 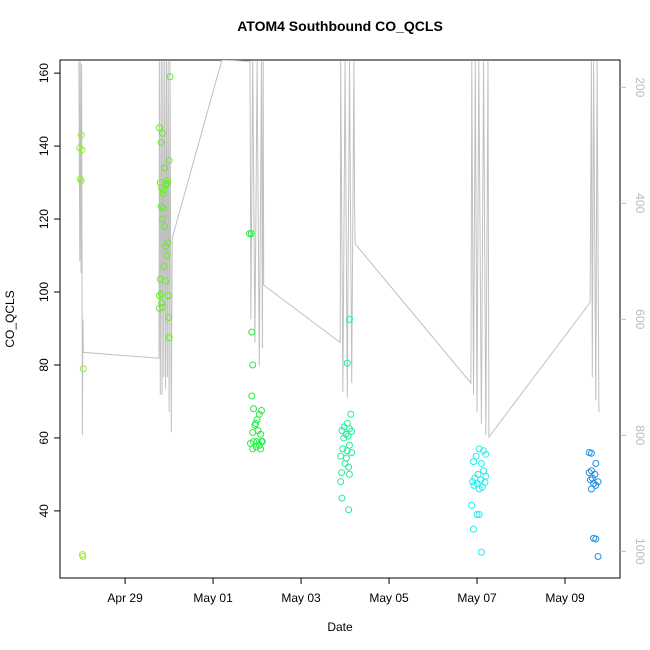 I want to click on y-axis-label: CO_QCLS, so click(x=10, y=318).